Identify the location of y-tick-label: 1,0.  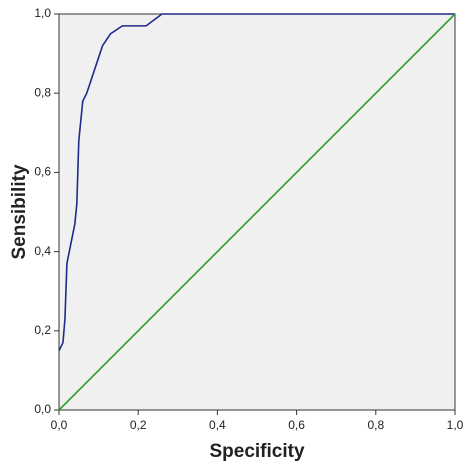
(42, 13).